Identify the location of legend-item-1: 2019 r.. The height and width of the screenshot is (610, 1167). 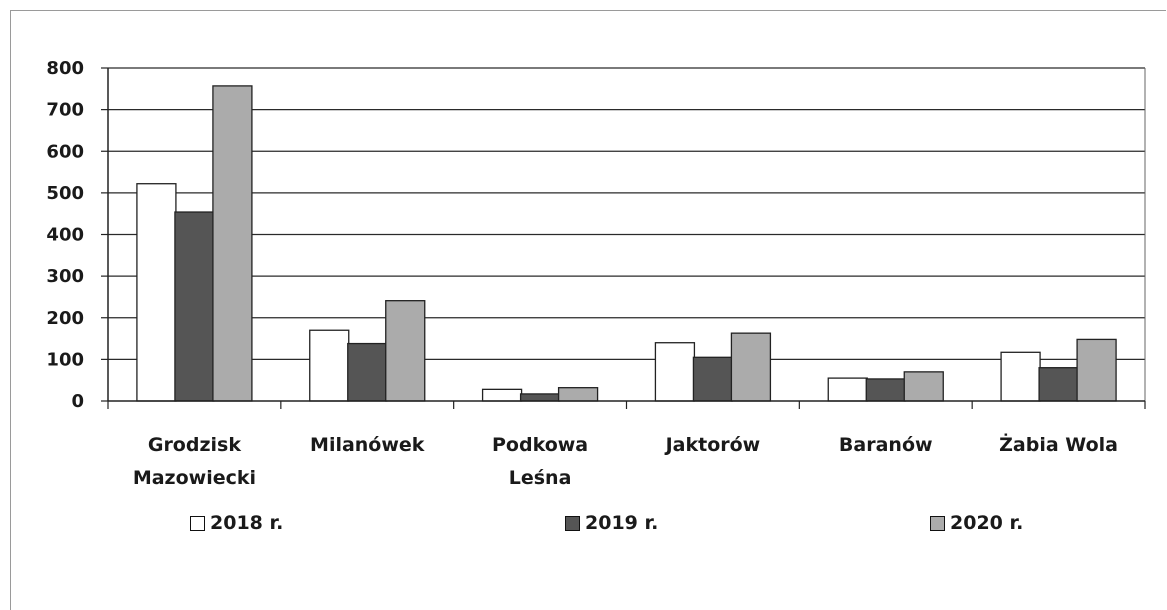
(611, 523).